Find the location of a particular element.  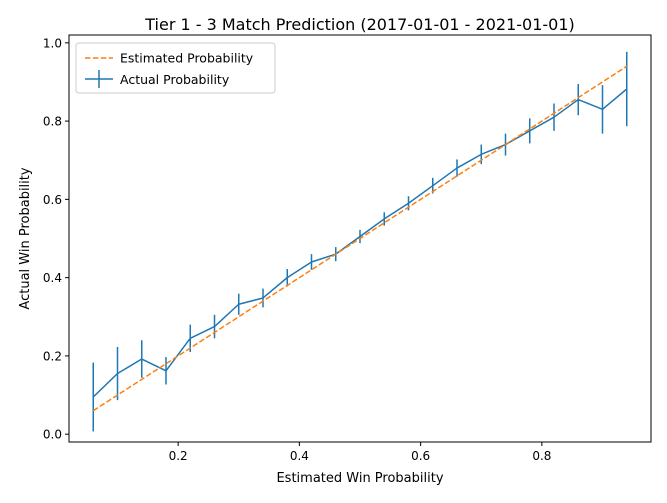

x-tick-label: 0.4 is located at coordinates (299, 456).